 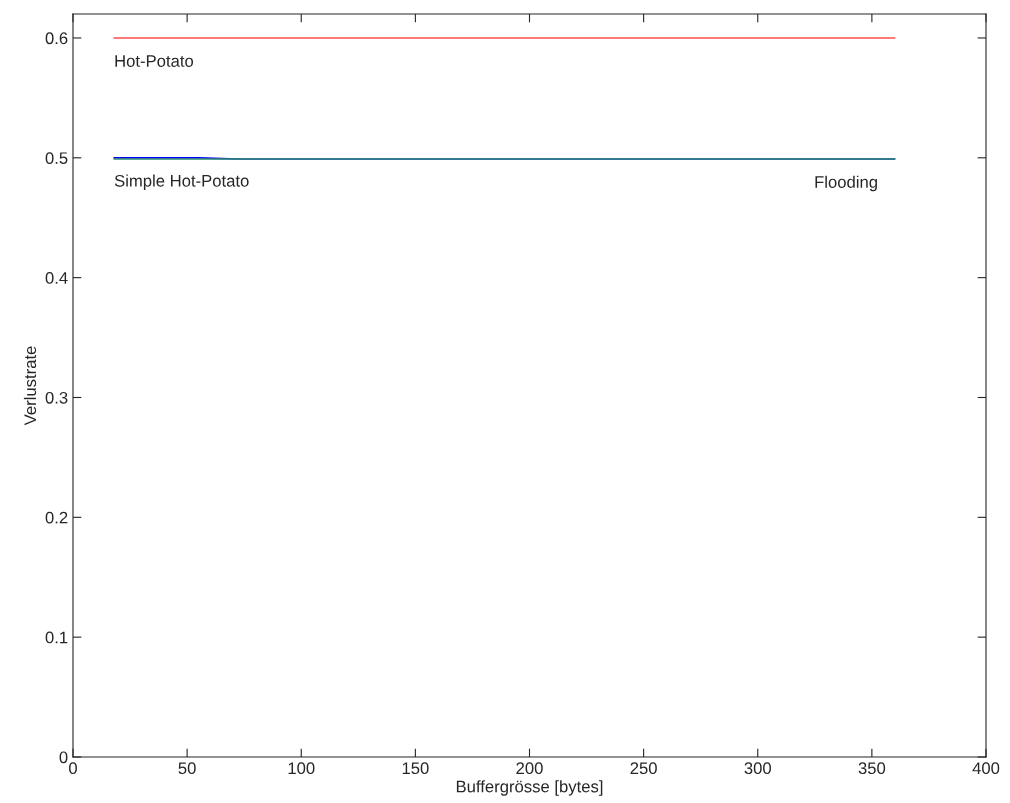 I want to click on x-axis-title: Buffergrösse [bytes], so click(x=529, y=788).